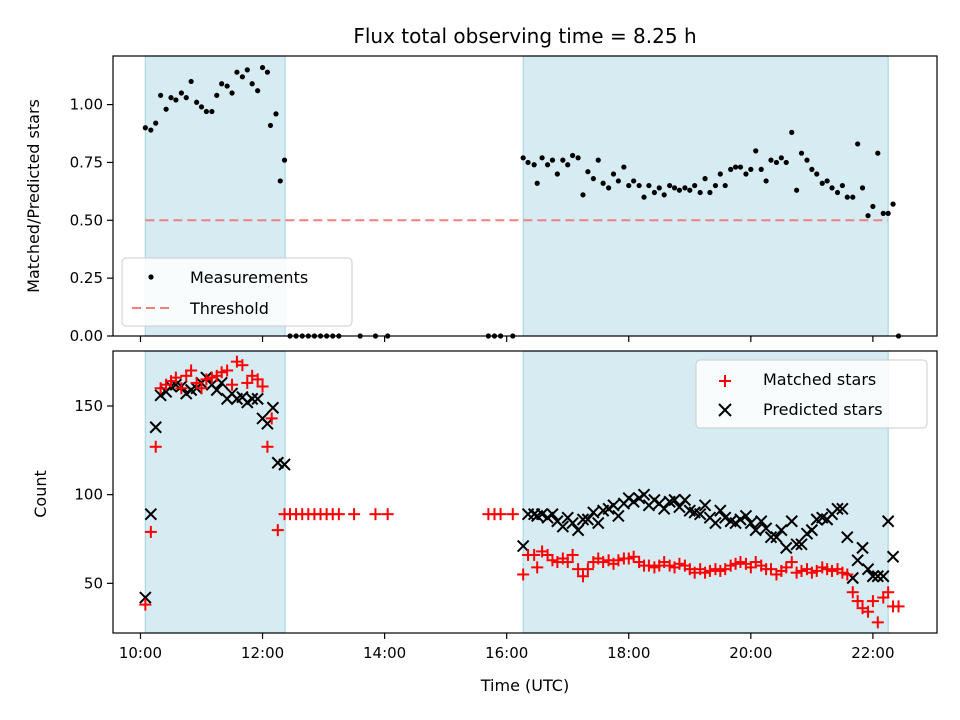 The image size is (960, 720). Describe the element at coordinates (229, 308) in the screenshot. I see `legend-threshold-label: Threshold` at that location.